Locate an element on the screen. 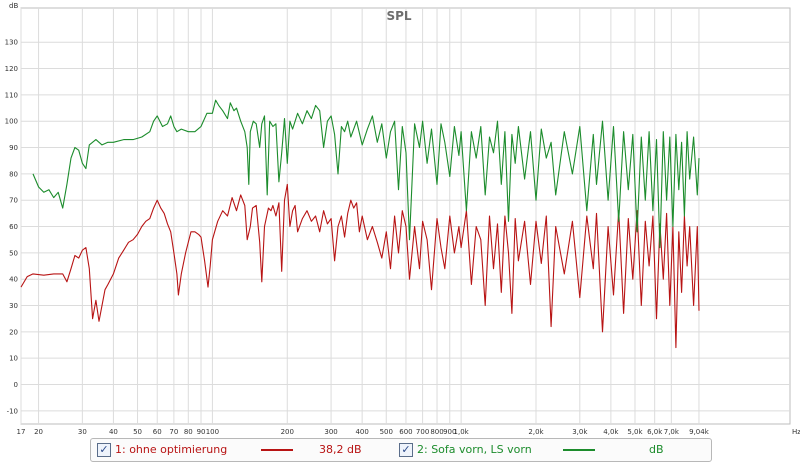 This screenshot has width=800, height=463. legend-value-2: dB is located at coordinates (656, 449).